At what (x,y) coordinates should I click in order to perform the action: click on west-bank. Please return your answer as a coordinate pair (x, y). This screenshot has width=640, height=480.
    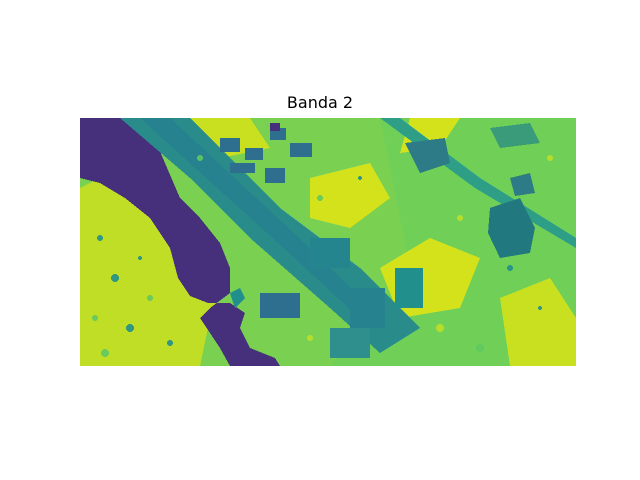
    Looking at the image, I should click on (155, 262).